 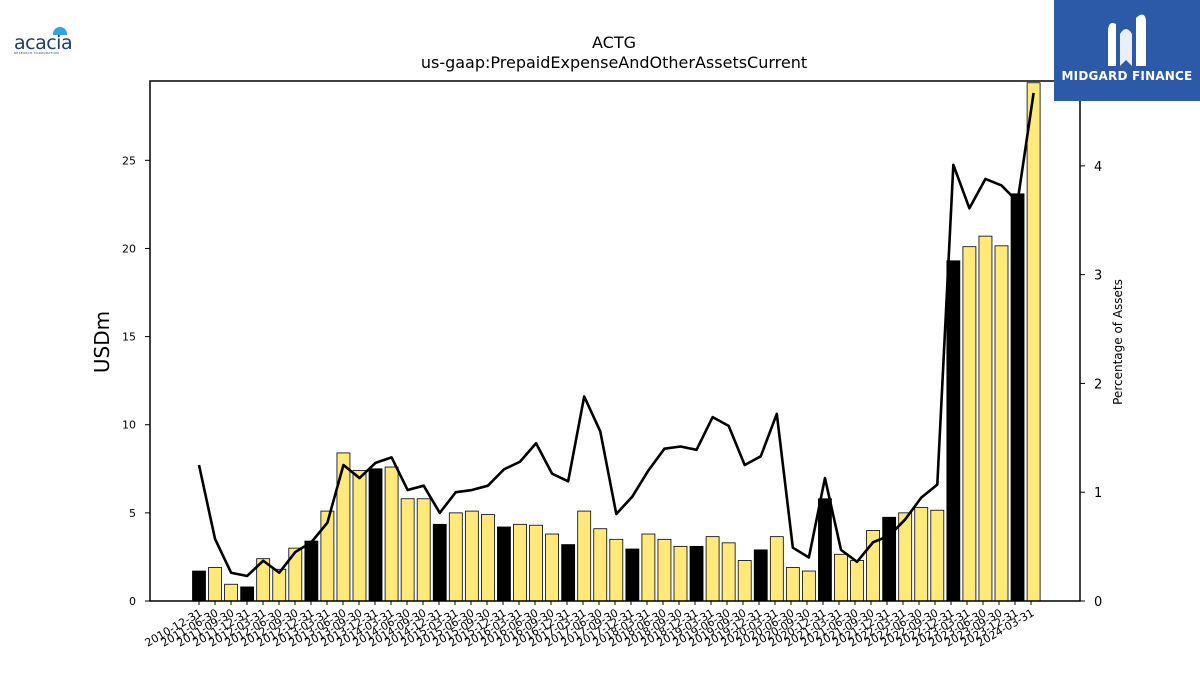 What do you see at coordinates (614, 42) in the screenshot?
I see `chart-title: ACTG` at bounding box center [614, 42].